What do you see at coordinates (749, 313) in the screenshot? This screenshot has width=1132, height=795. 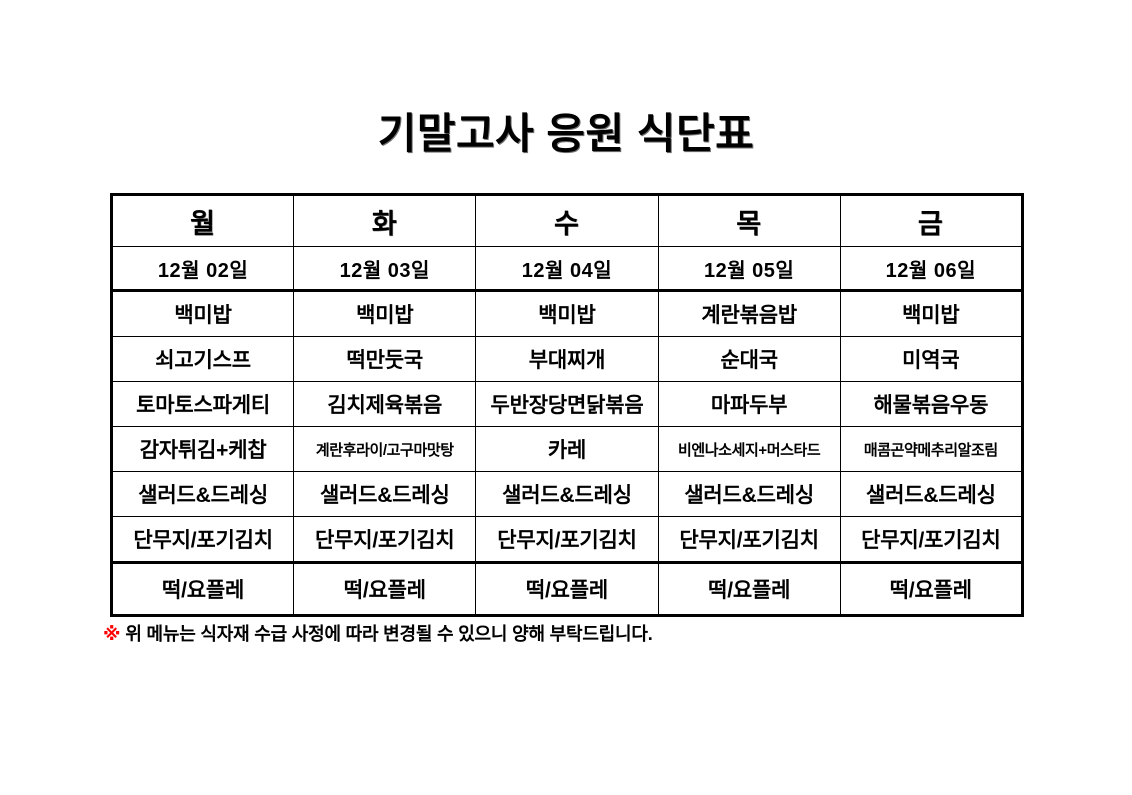 I see `menu-cell: 계란볶음밥` at bounding box center [749, 313].